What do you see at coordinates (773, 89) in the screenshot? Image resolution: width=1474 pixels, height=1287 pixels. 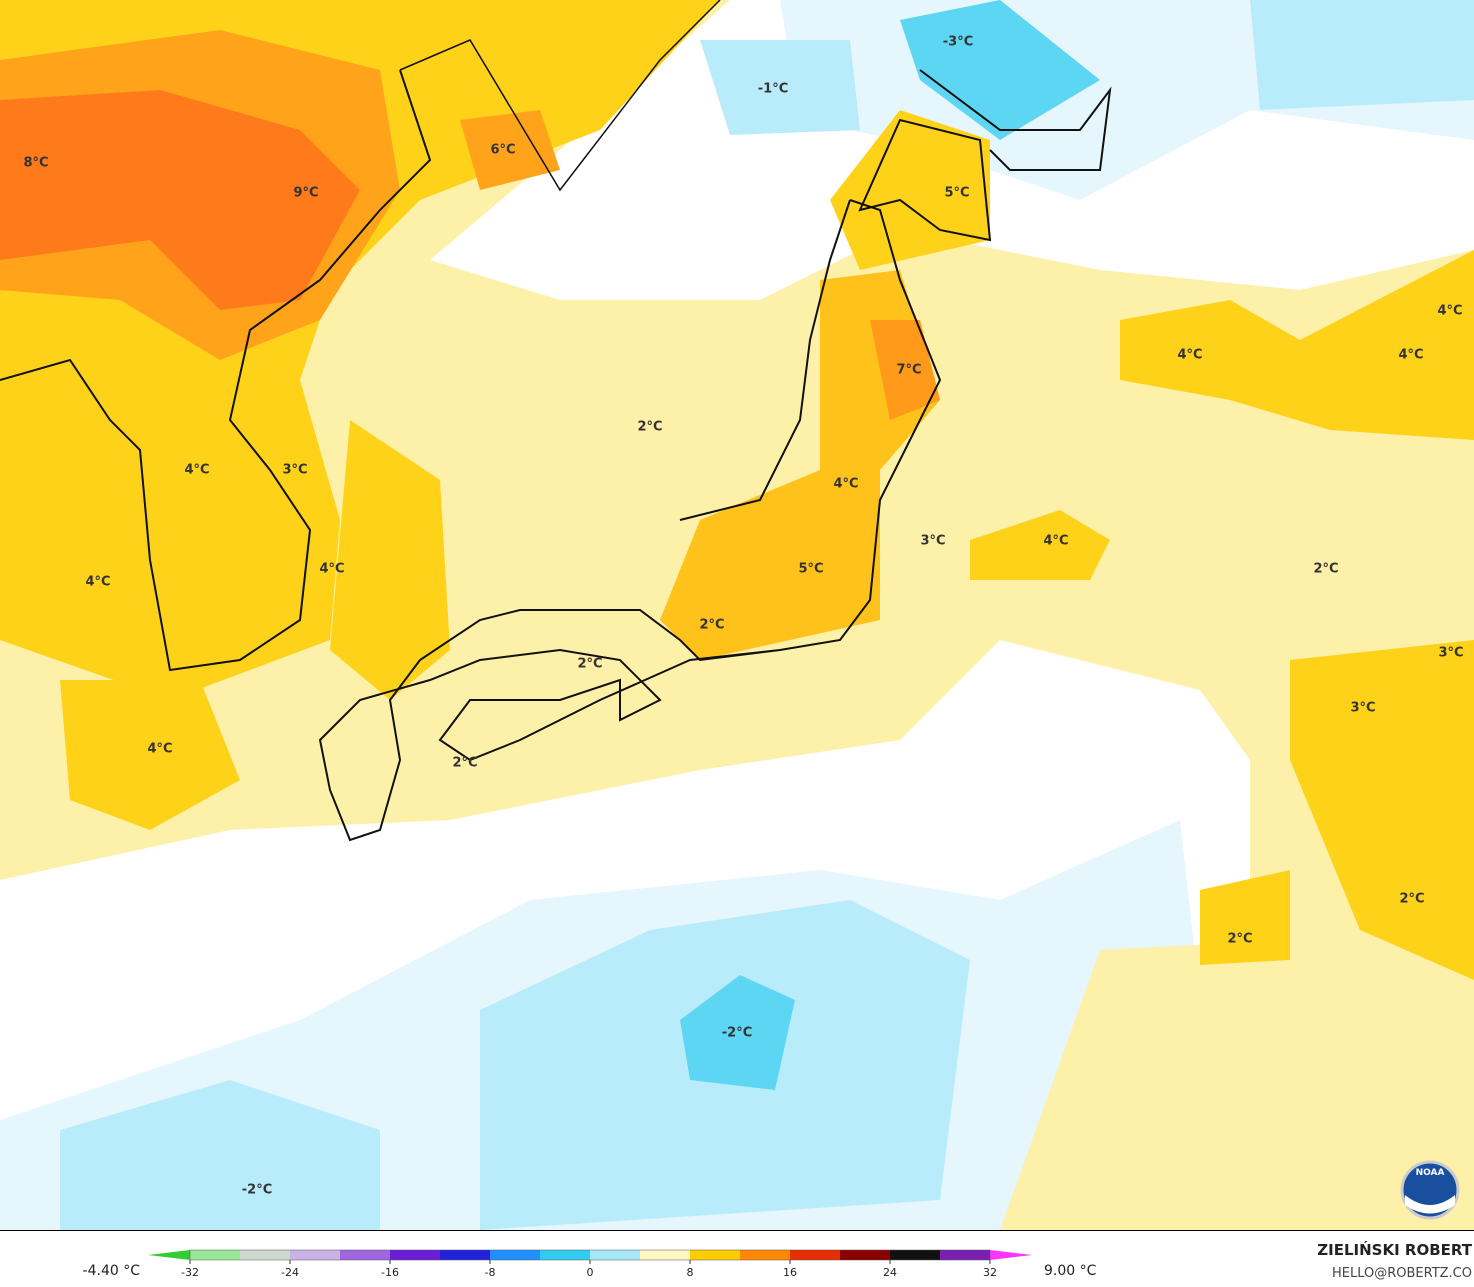 I see `temperature-label: -1°C` at bounding box center [773, 89].